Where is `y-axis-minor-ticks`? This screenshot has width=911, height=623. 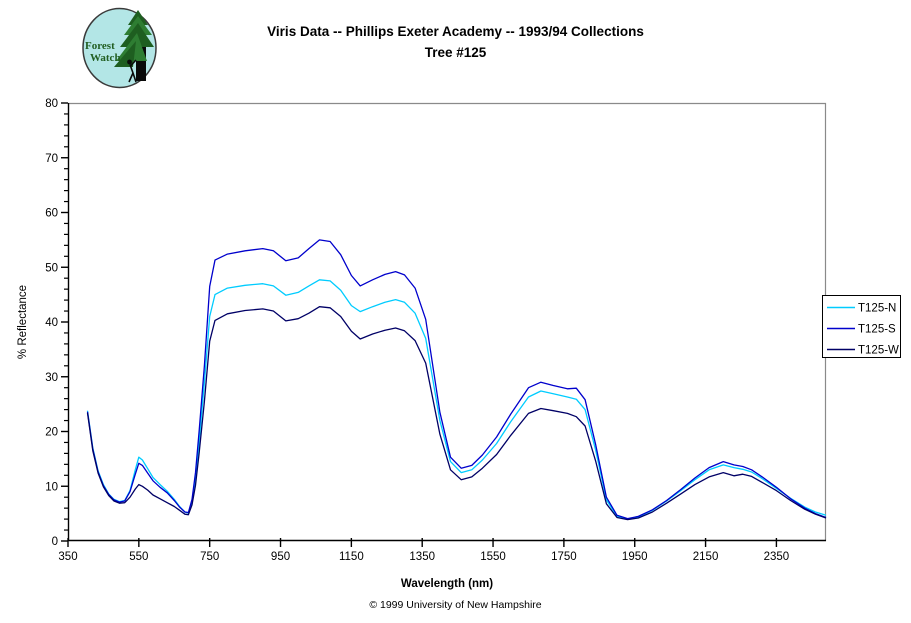 y-axis-minor-ticks is located at coordinates (66, 322).